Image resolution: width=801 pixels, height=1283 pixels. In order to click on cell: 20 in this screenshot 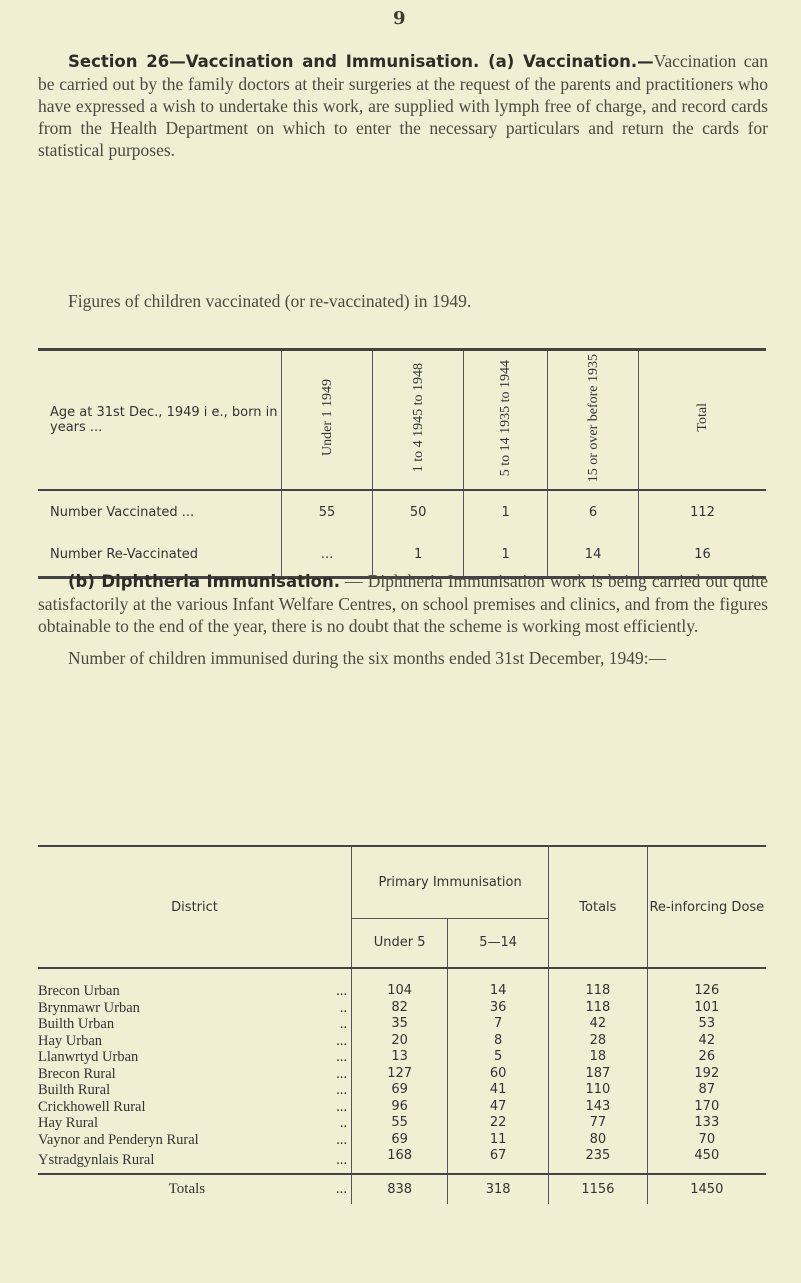, I will do `click(399, 1040)`.